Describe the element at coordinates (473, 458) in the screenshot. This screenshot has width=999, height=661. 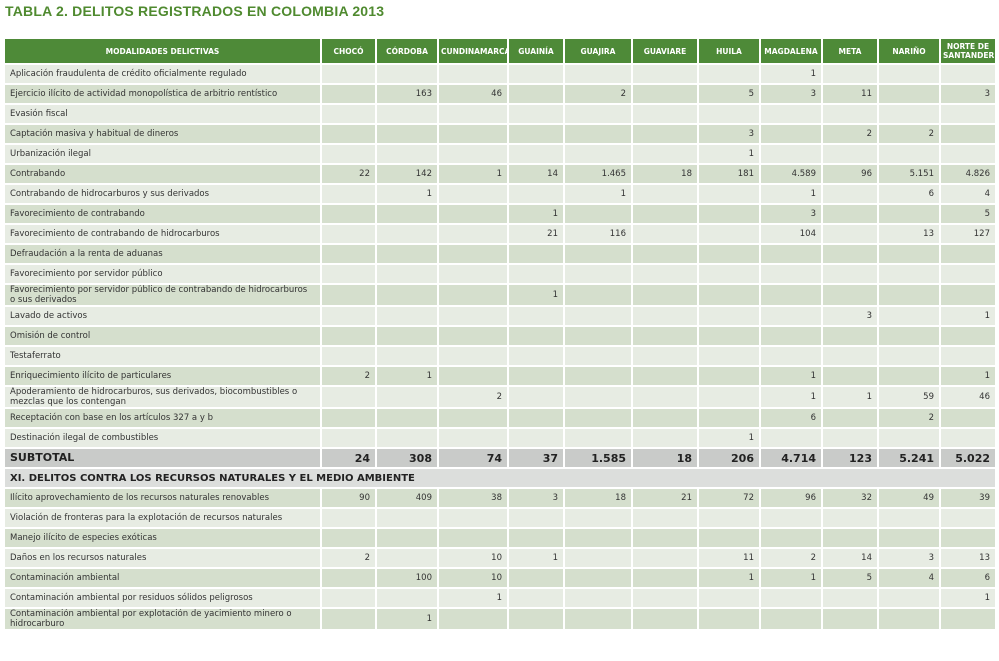
I see `cell: 74` at that location.